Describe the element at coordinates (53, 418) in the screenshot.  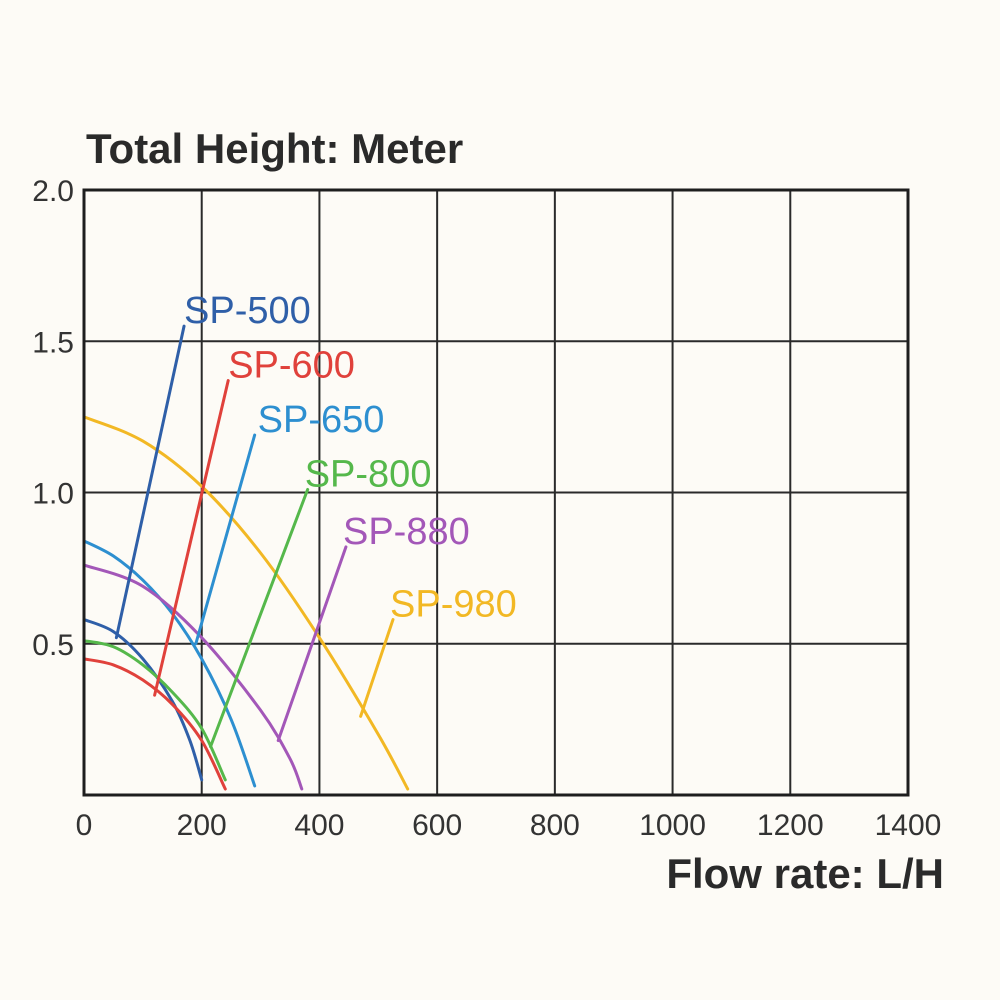
I see `y-tick-labels: 0.5 1.0 1.5 2.0` at that location.